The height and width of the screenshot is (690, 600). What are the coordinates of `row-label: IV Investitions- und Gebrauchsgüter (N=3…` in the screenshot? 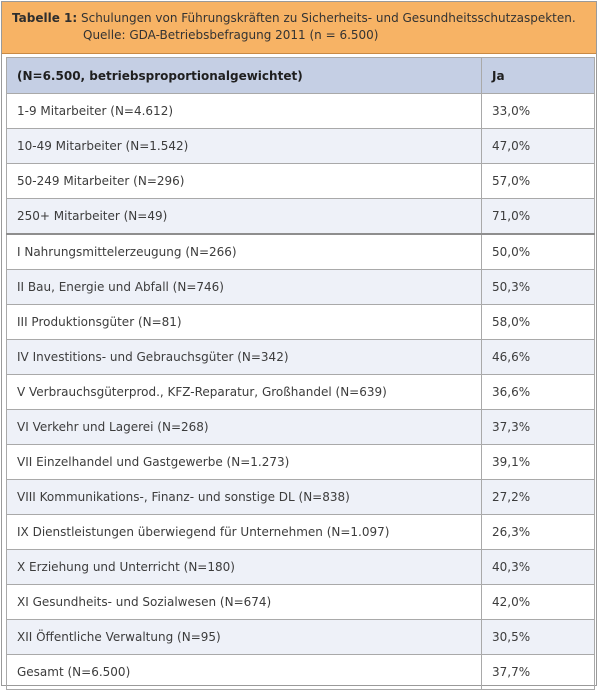 It's located at (244, 357).